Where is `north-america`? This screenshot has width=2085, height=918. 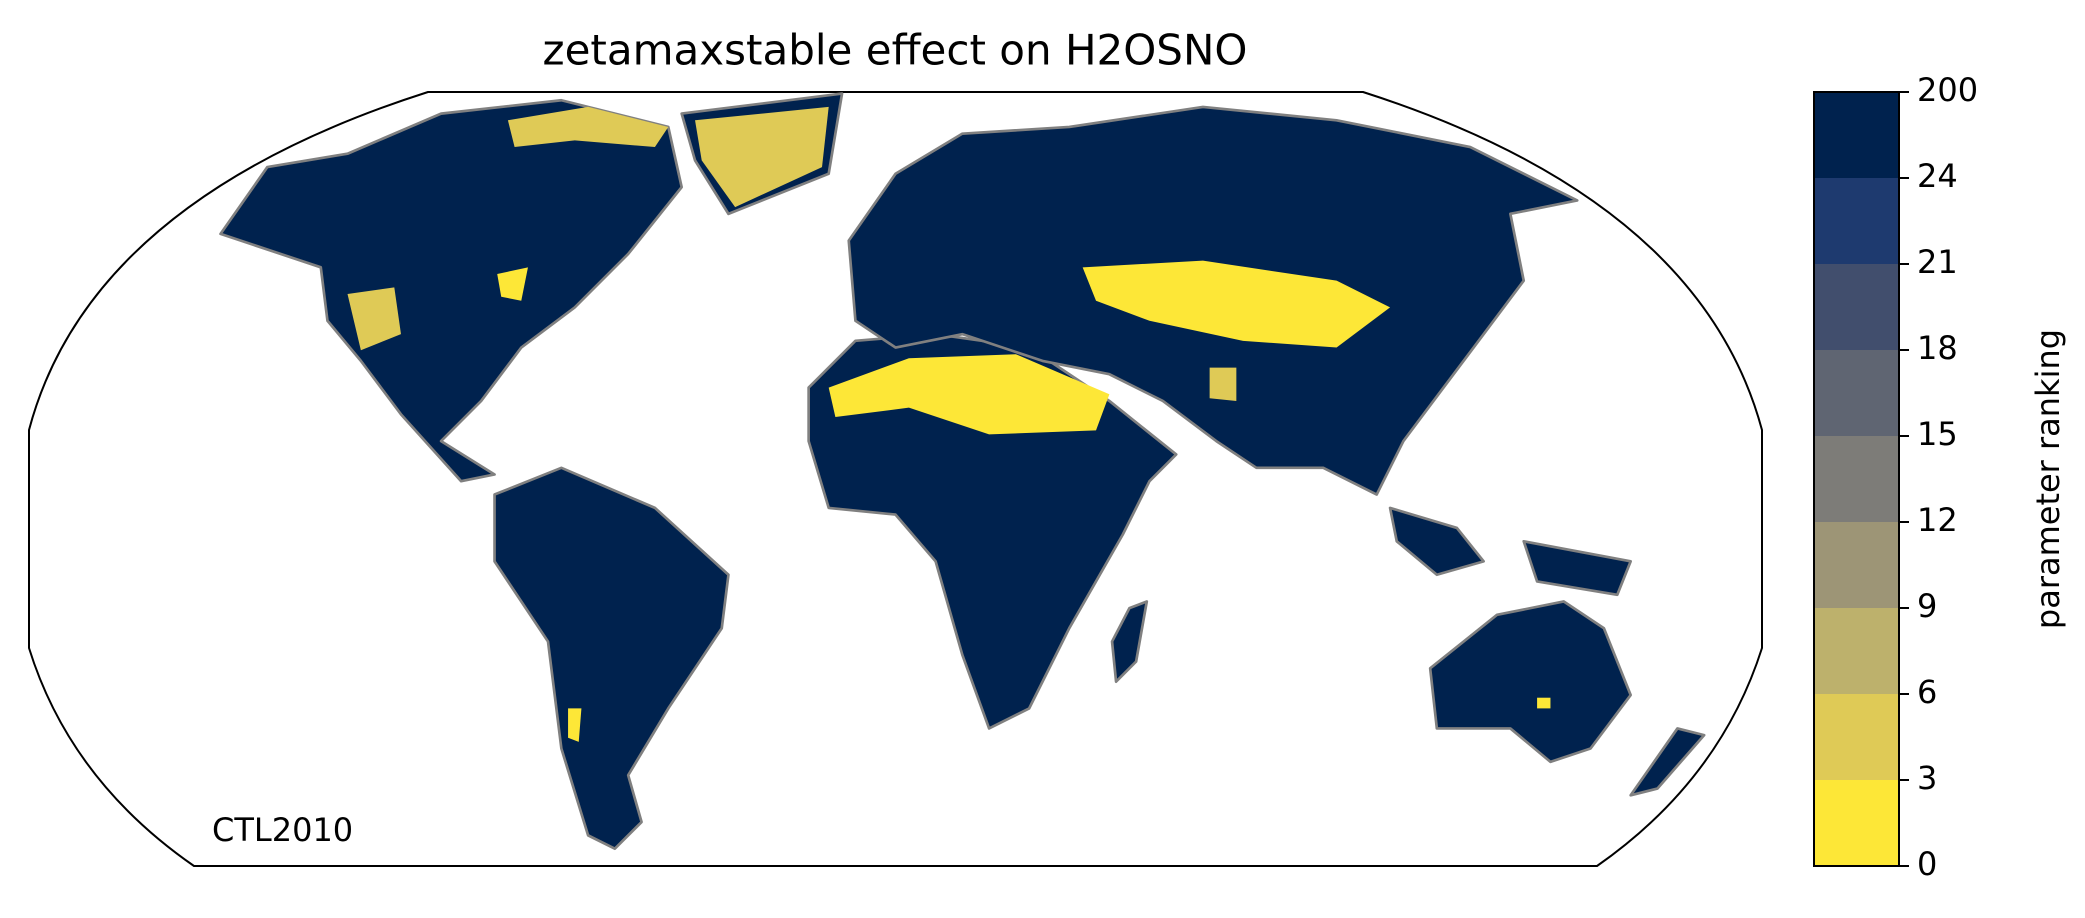
north-america is located at coordinates (451, 290).